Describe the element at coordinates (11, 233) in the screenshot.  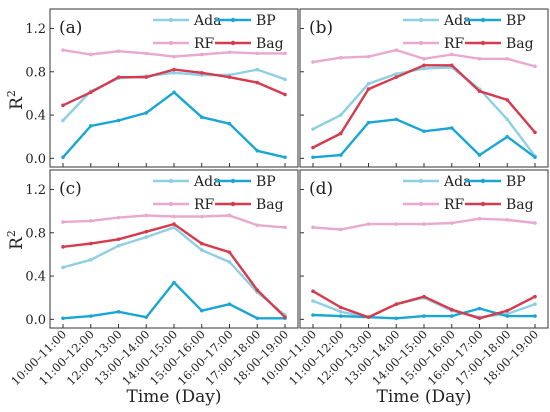
I see `y-axis-label-bottom-sup: 2` at that location.